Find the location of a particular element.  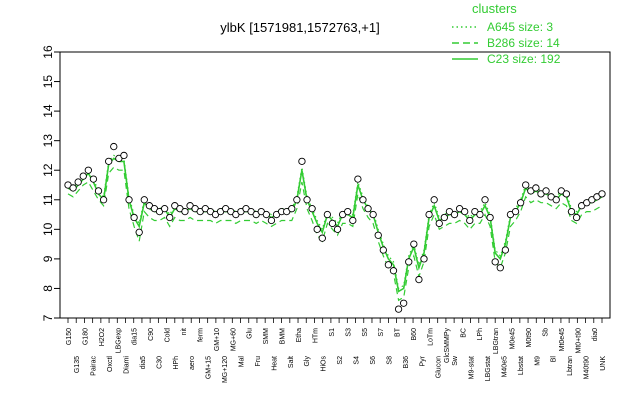

y-tick-label: 10 is located at coordinates (48, 229).